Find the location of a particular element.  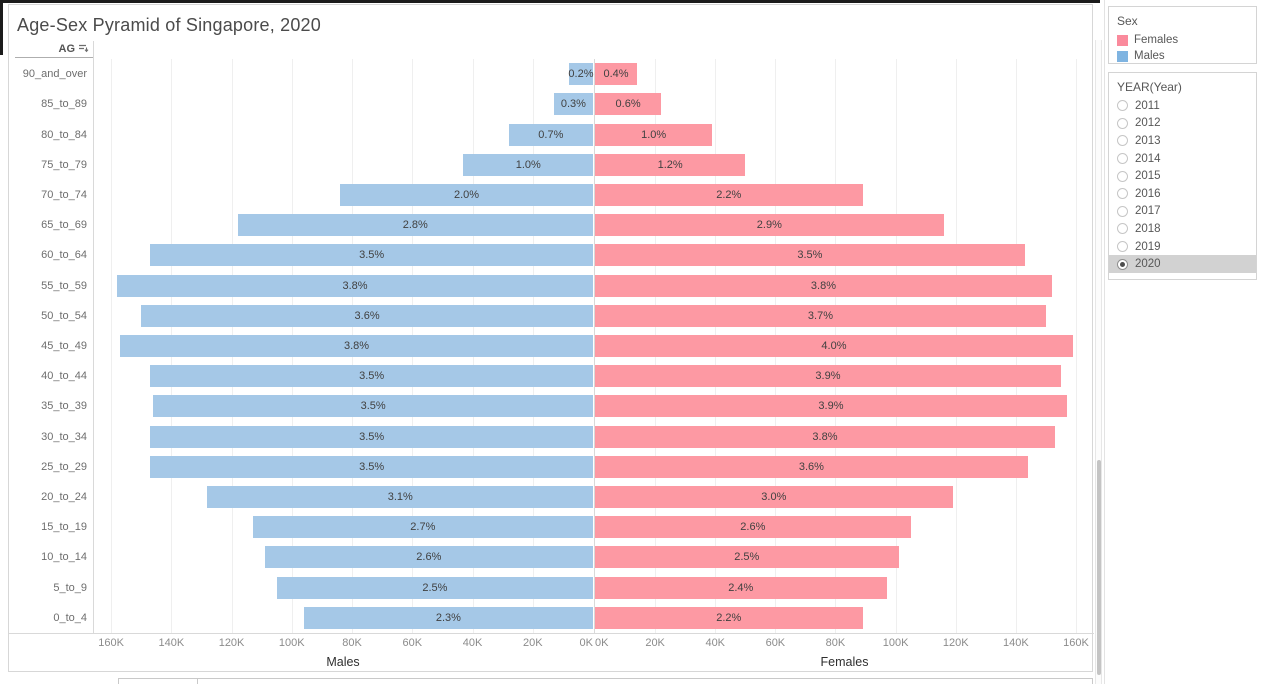

male-bar-label: 0.2% is located at coordinates (581, 74).